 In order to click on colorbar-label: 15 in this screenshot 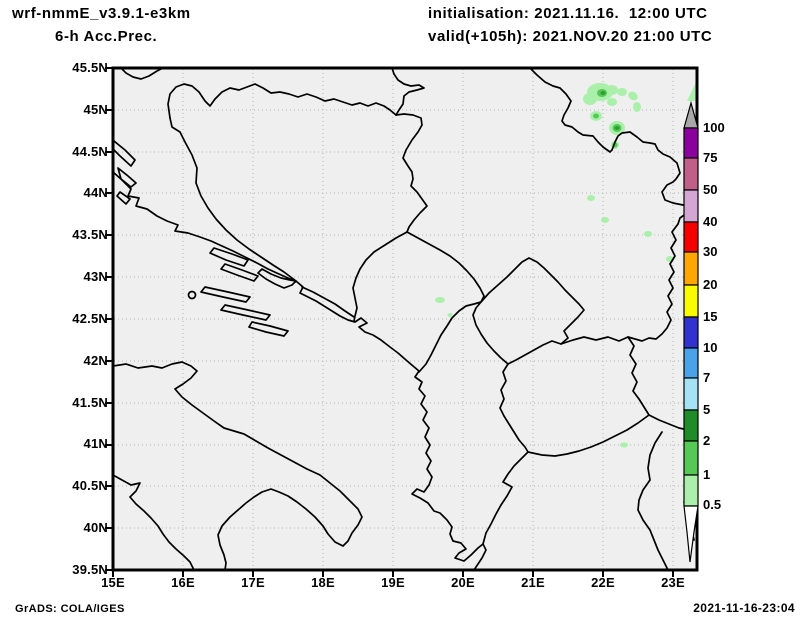, I will do `click(710, 316)`.